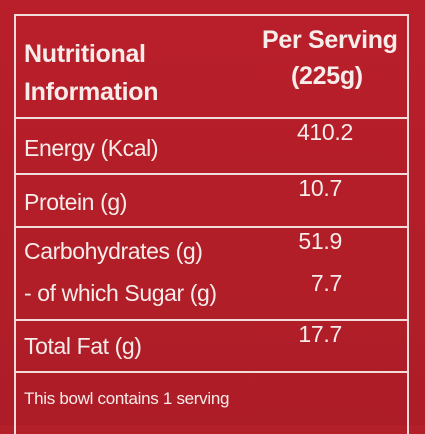 This screenshot has width=425, height=434. What do you see at coordinates (320, 241) in the screenshot?
I see `row-value-carbohydrates: 51.9` at bounding box center [320, 241].